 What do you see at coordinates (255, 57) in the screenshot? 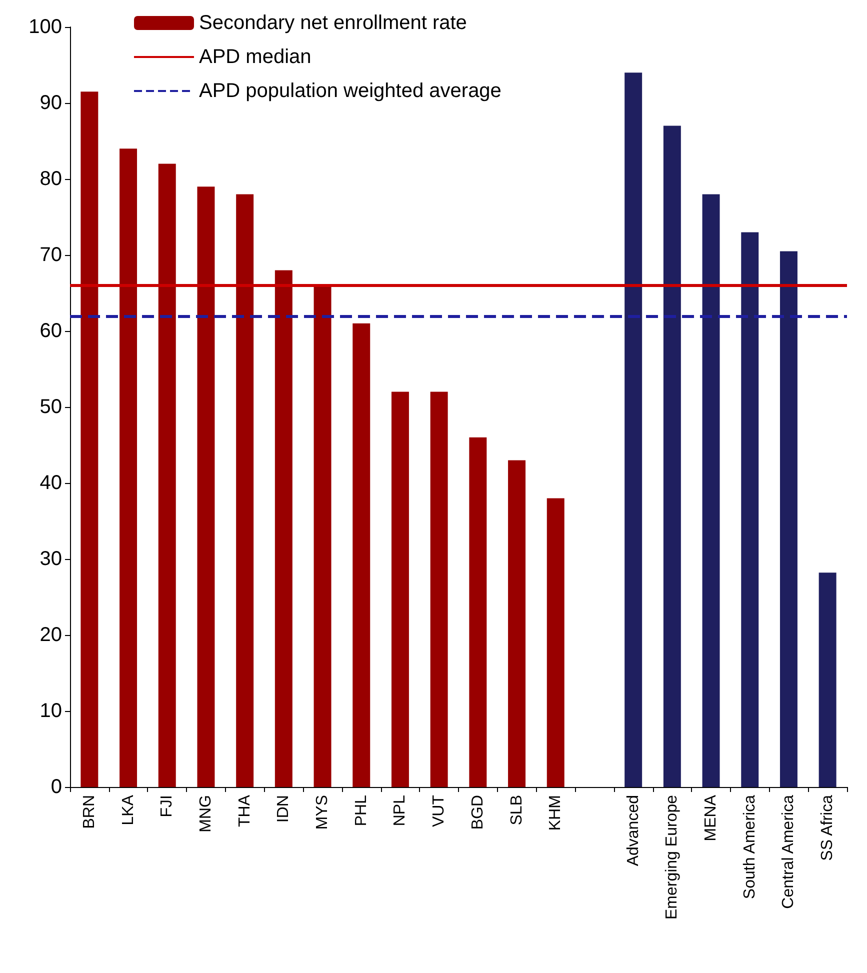
I see `legend-label: APD median` at bounding box center [255, 57].